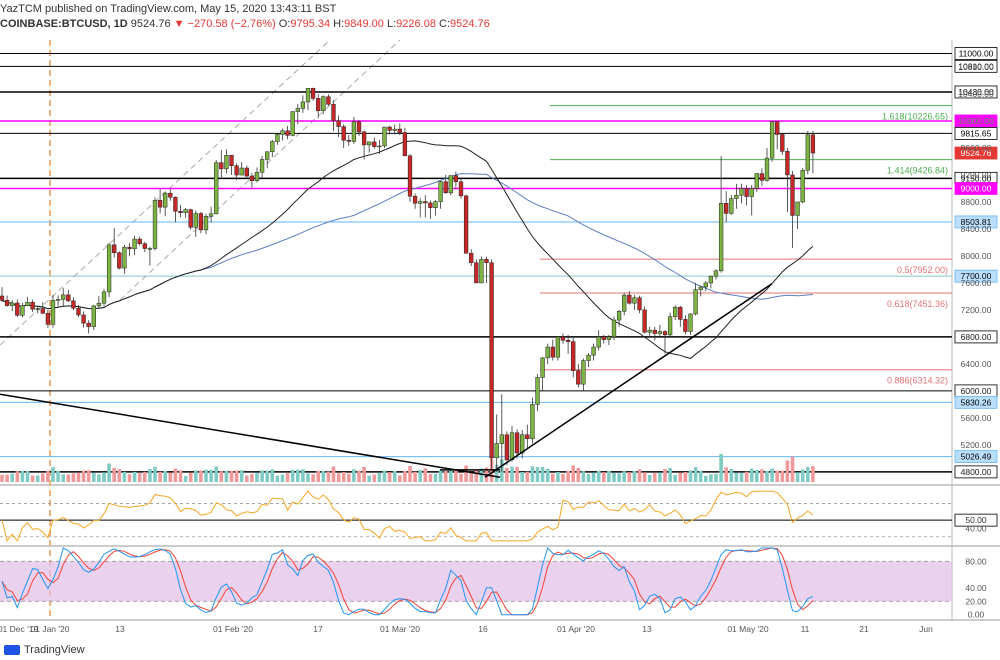  Describe the element at coordinates (976, 178) in the screenshot. I see `price-tag-label: 9150.00` at that location.